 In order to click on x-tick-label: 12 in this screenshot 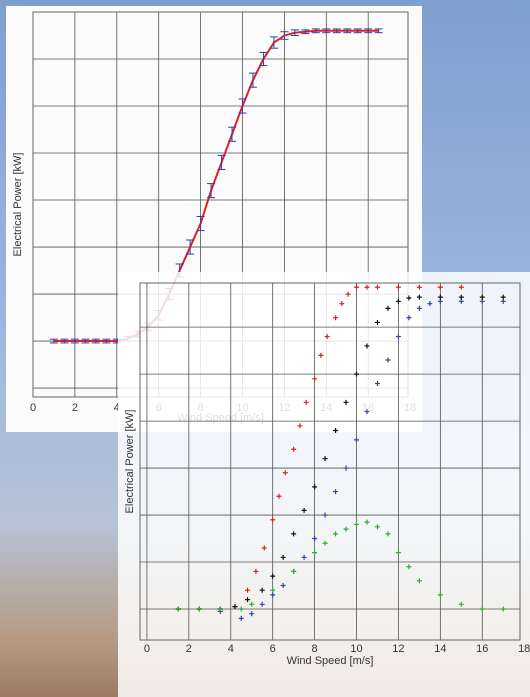, I will do `click(398, 649)`.